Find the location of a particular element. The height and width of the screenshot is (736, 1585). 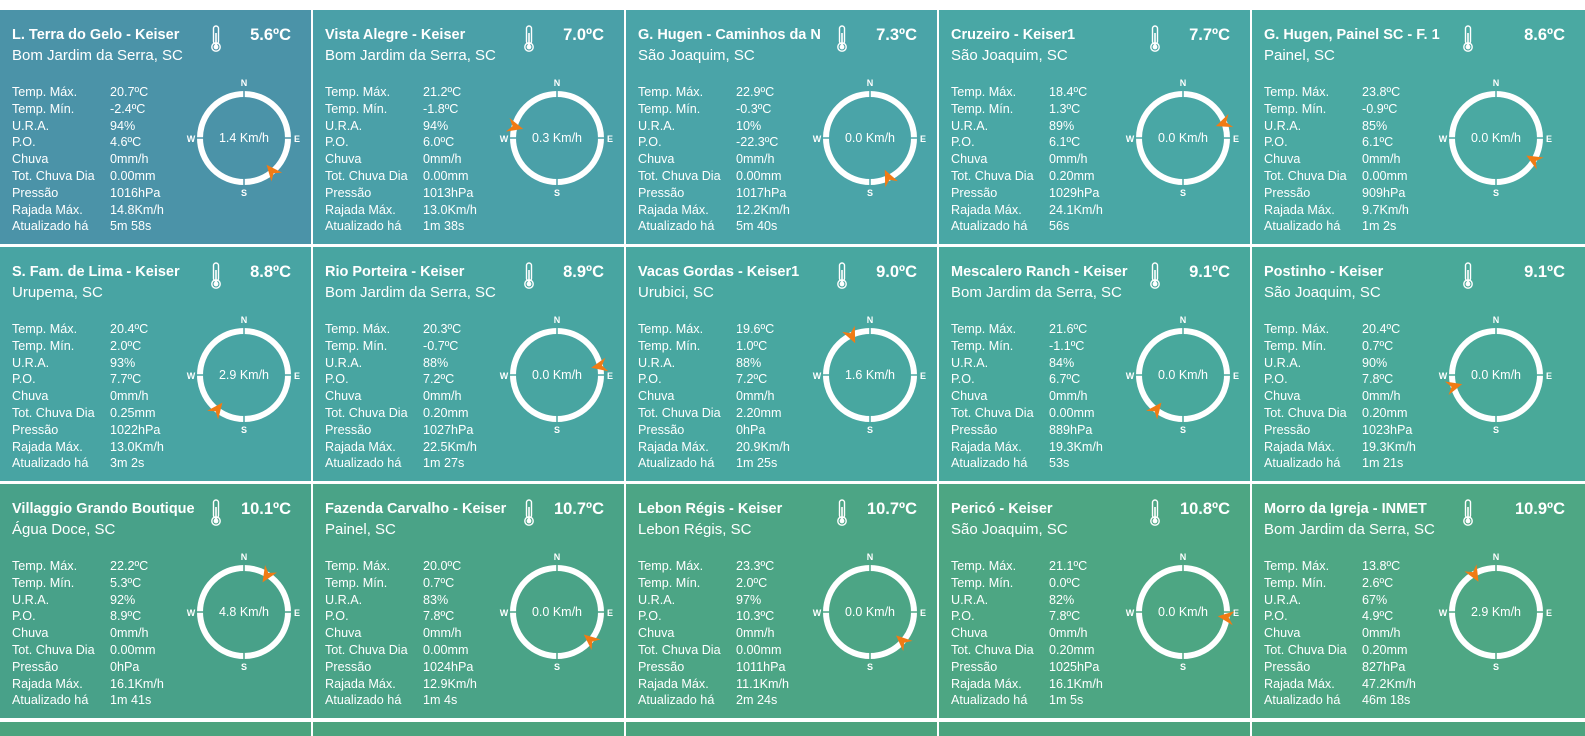

stat-value: 0mm/h is located at coordinates (1381, 396).